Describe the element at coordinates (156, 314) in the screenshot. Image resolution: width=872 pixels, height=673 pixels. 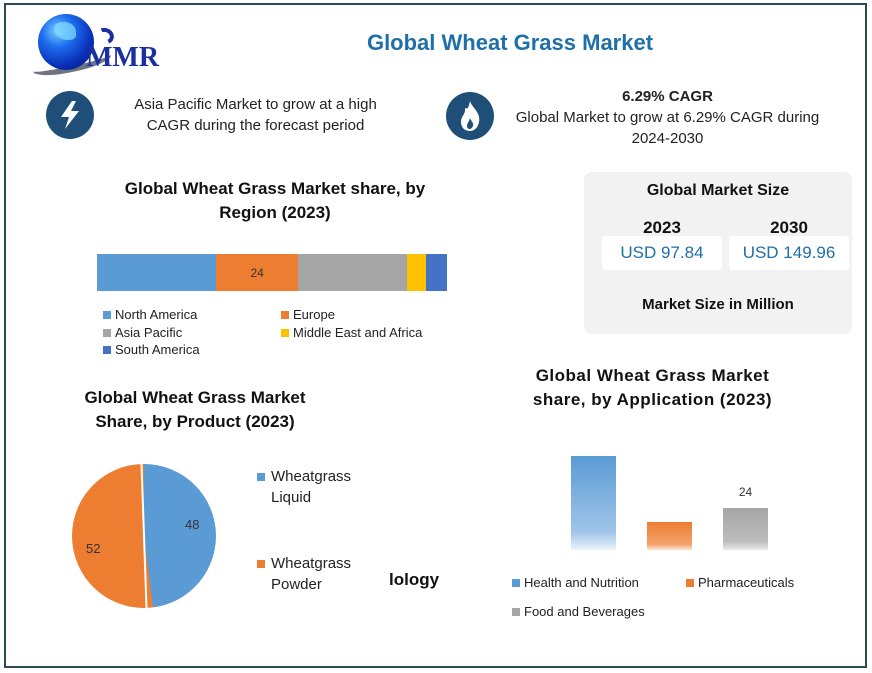
I see `legend-label: North America` at that location.